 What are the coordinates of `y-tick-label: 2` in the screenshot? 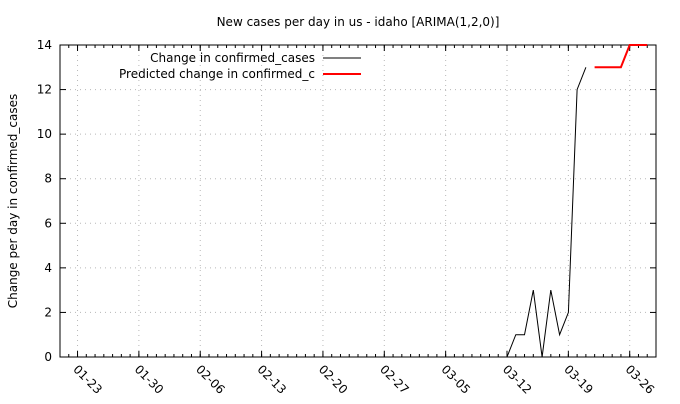 It's located at (48, 312).